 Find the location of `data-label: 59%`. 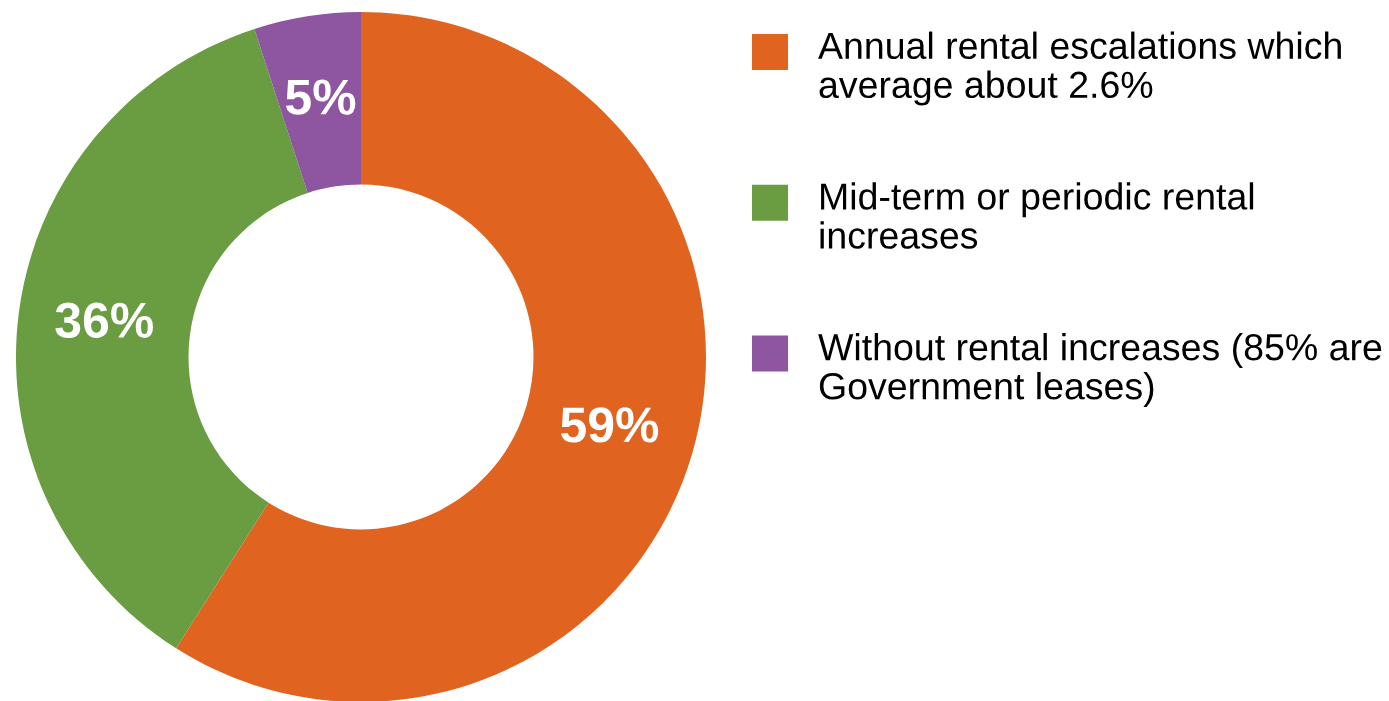

data-label: 59% is located at coordinates (609, 425).